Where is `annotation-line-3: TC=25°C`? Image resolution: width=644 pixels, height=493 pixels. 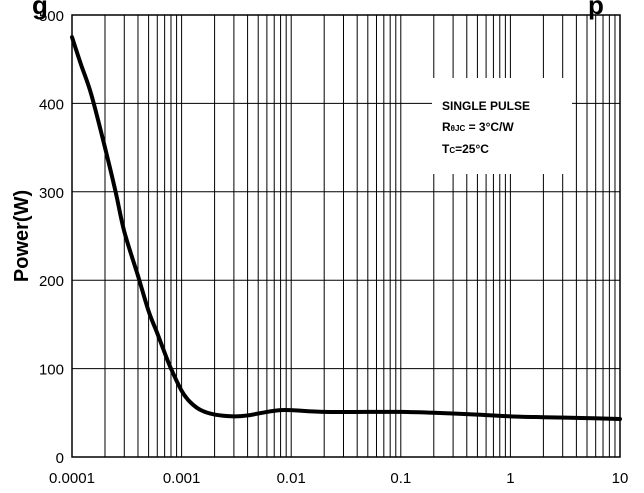 annotation-line-3: TC=25°C is located at coordinates (465, 149).